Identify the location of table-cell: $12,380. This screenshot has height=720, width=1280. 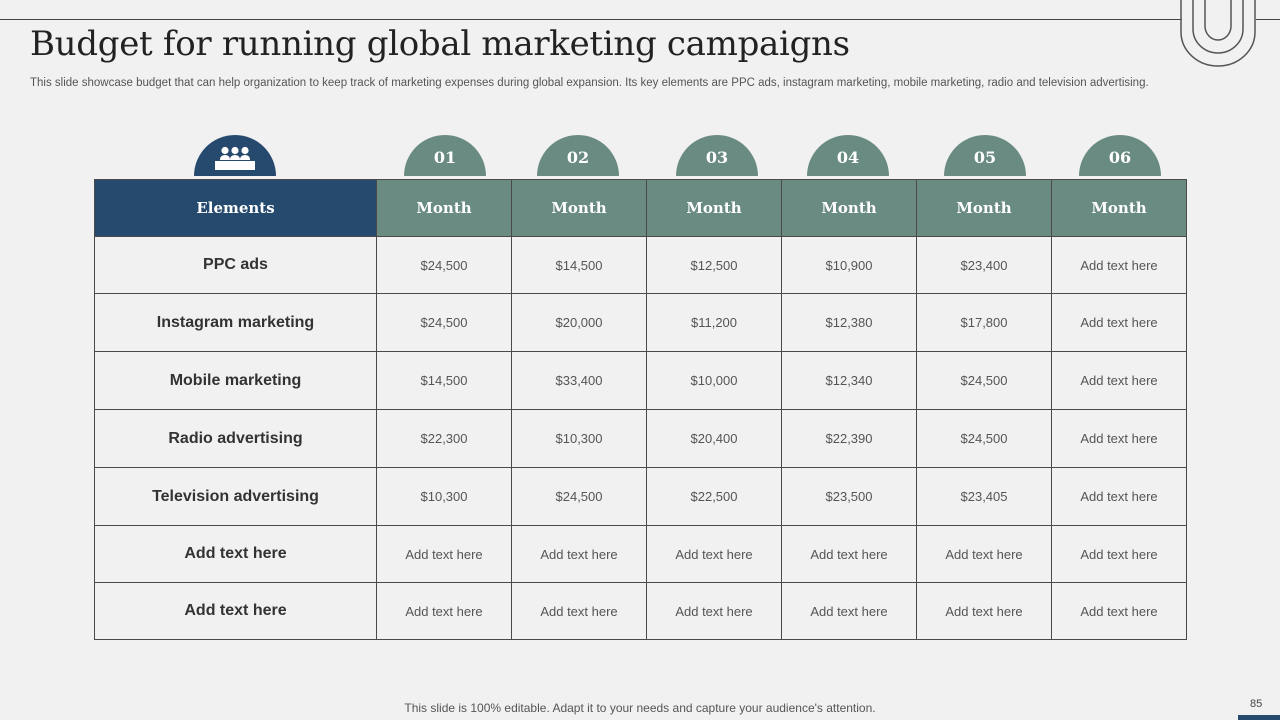
(849, 322).